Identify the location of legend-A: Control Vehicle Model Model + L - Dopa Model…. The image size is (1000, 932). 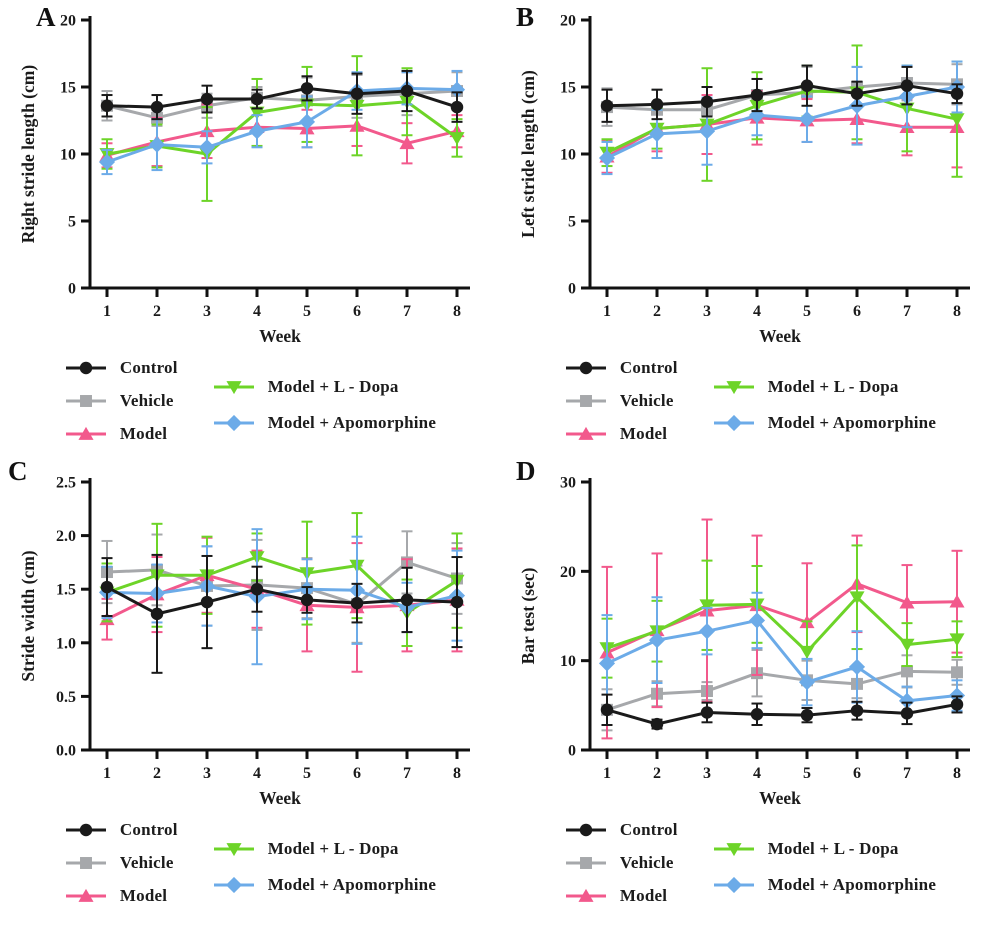
(250, 401).